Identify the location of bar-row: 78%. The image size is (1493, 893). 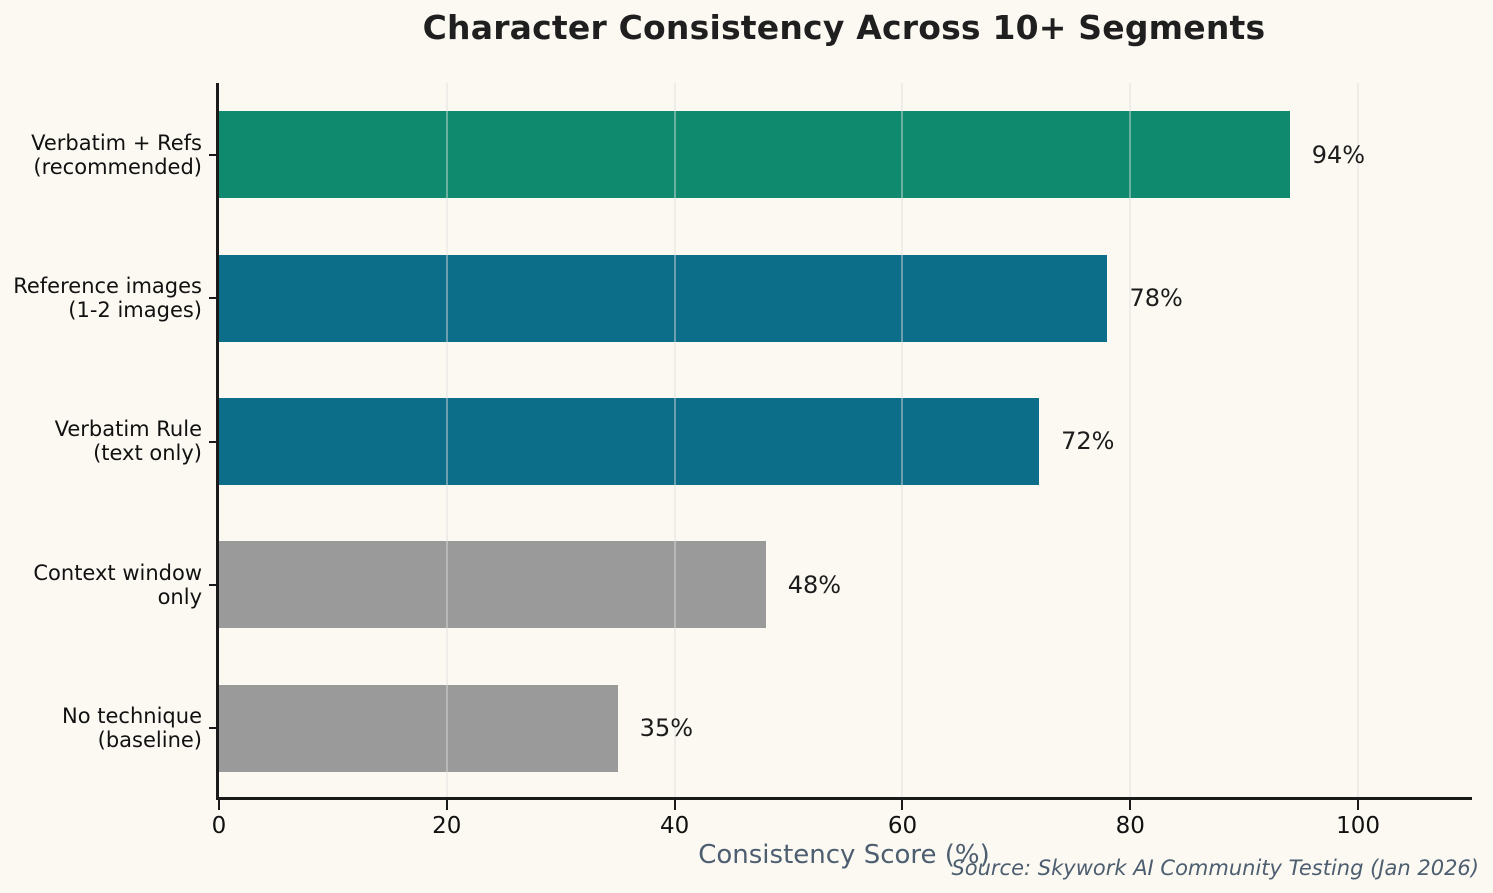
(845, 297).